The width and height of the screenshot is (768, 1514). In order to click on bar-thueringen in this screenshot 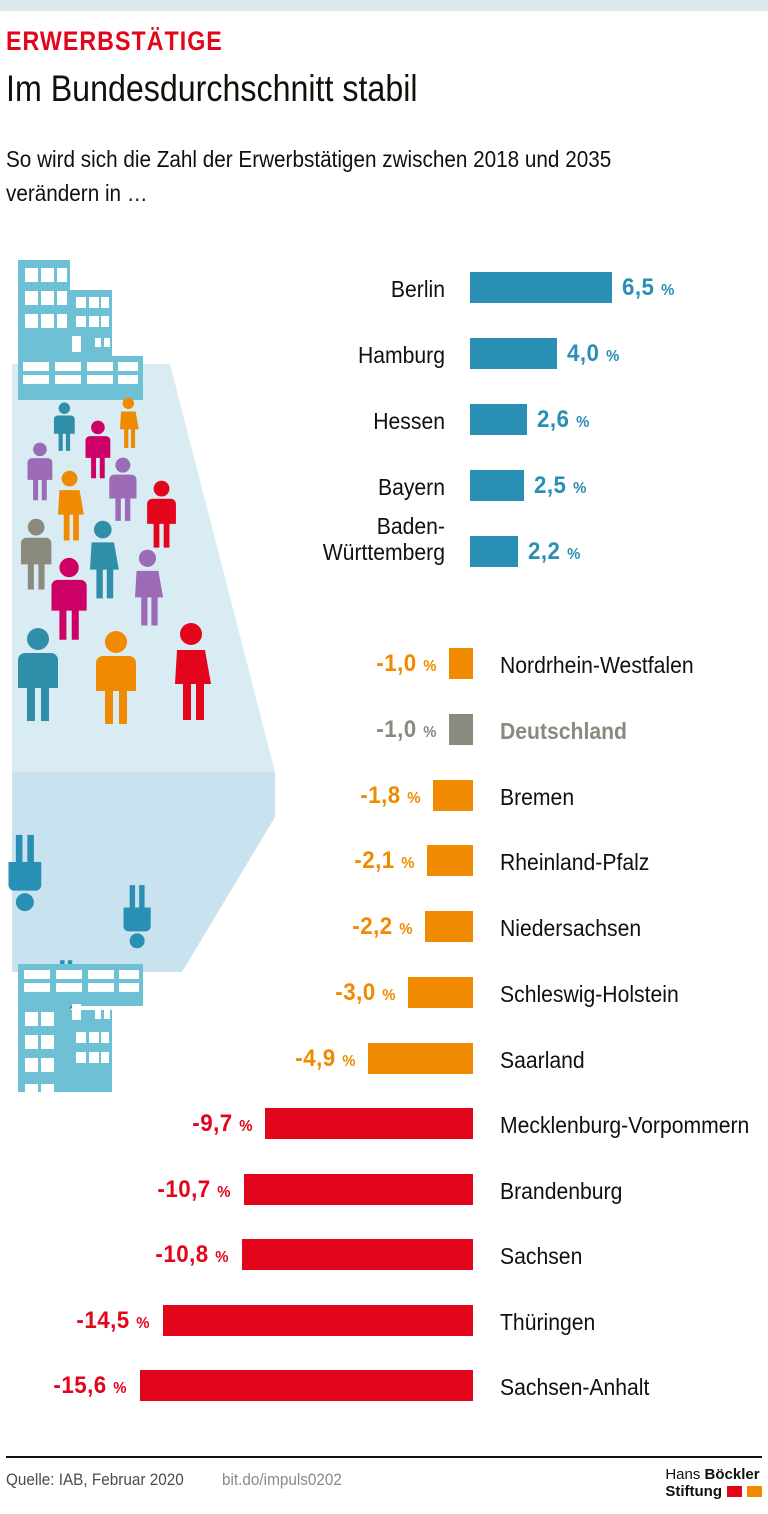, I will do `click(318, 1320)`.